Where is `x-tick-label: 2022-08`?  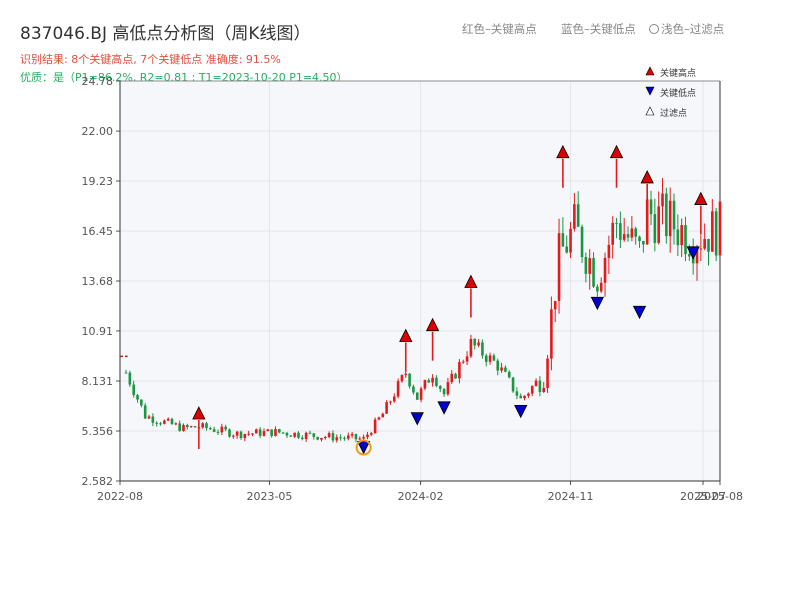 x-tick-label: 2022-08 is located at coordinates (120, 496).